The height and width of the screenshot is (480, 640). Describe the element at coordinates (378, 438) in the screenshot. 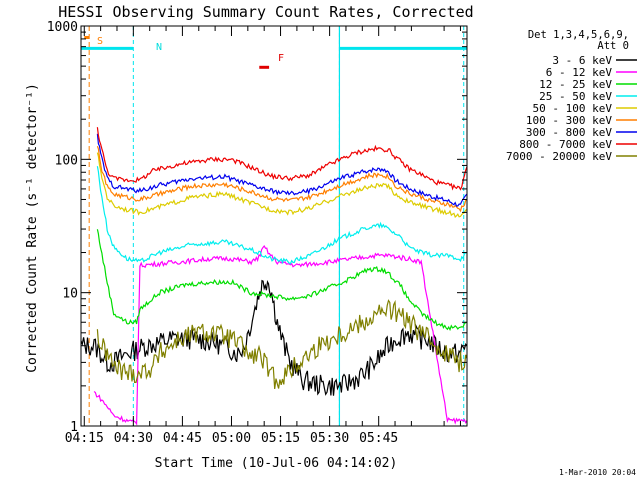

I see `x-tick-label: 05:45` at that location.